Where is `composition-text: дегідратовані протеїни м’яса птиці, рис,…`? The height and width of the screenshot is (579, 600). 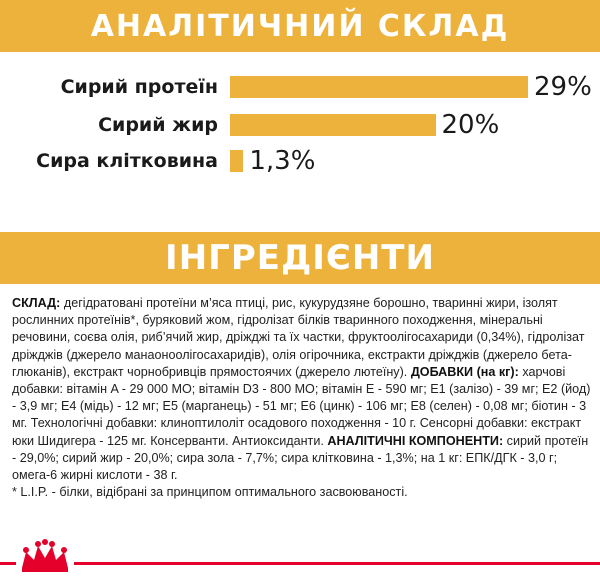 composition-text: дегідратовані протеїни м’яса птиці, рис,… is located at coordinates (298, 337).